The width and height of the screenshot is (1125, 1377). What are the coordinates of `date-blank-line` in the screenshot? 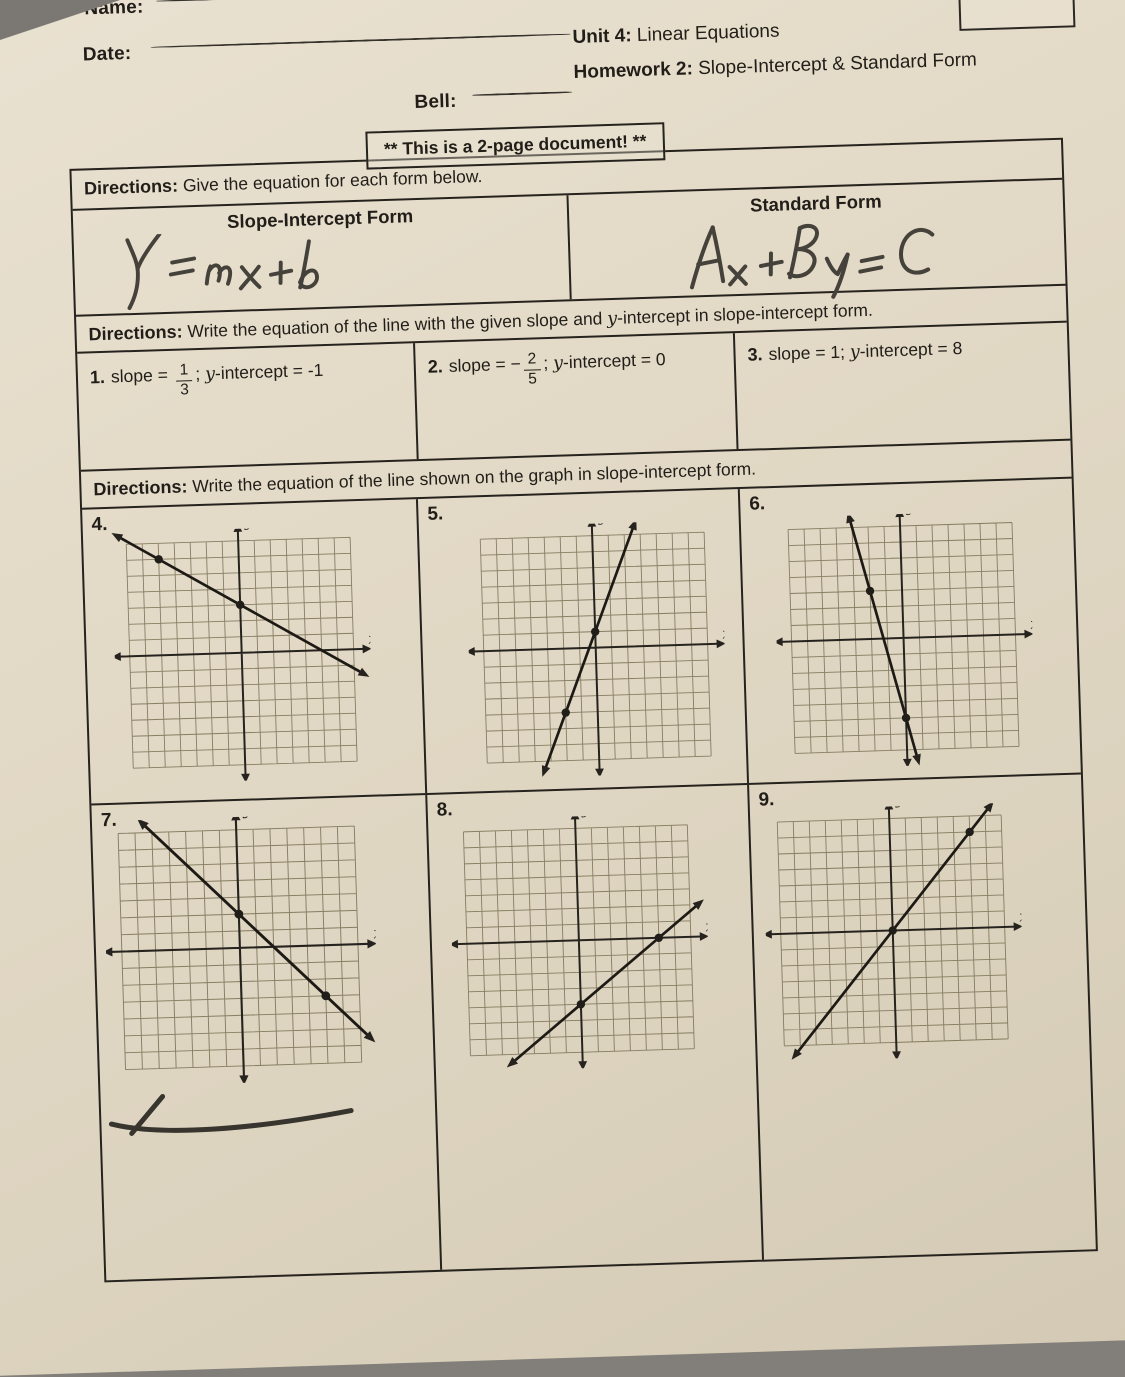 It's located at (360, 41).